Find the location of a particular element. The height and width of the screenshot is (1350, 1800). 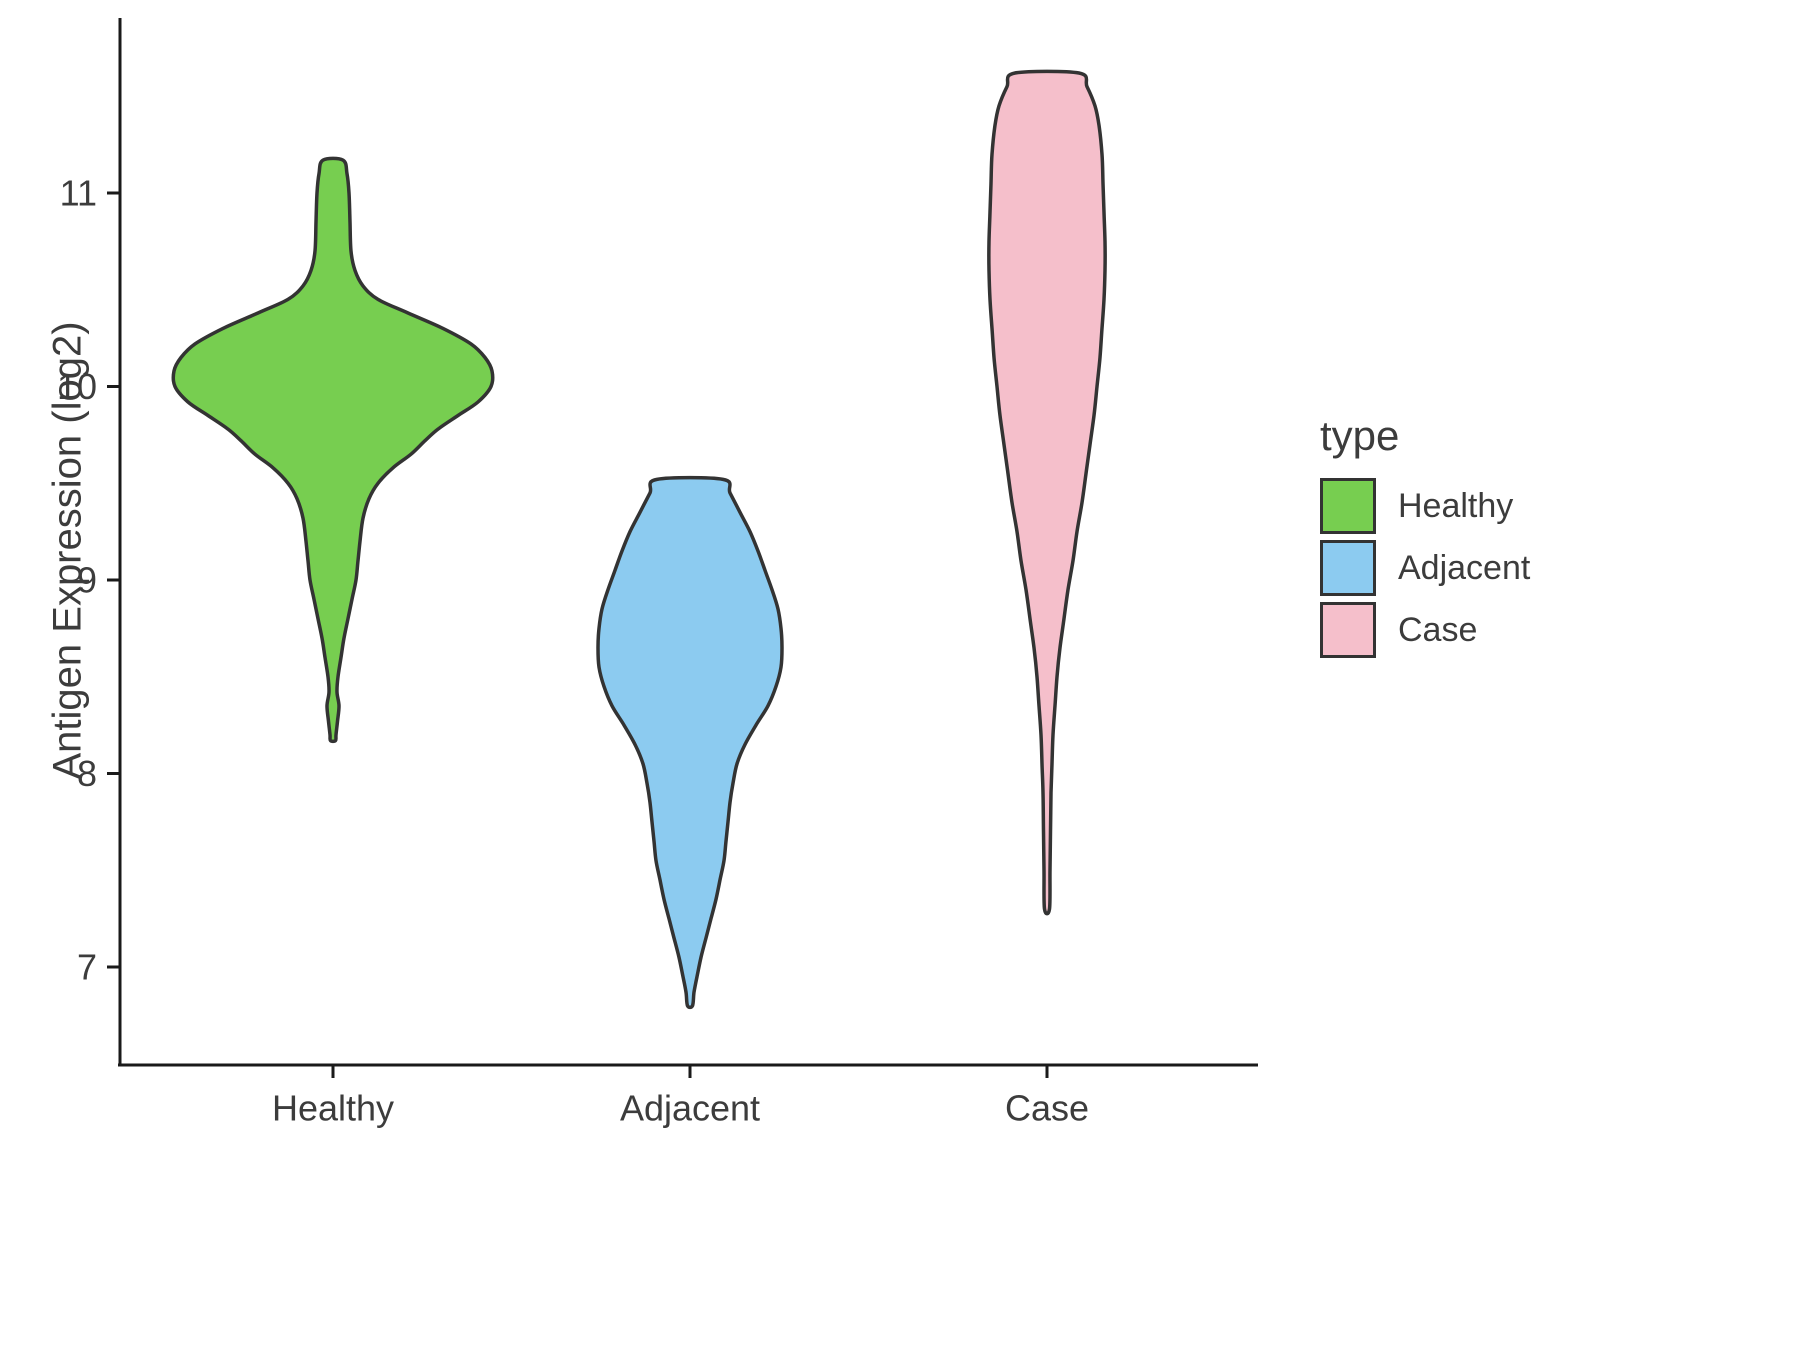

y-tick-label: 10 is located at coordinates (77, 386).